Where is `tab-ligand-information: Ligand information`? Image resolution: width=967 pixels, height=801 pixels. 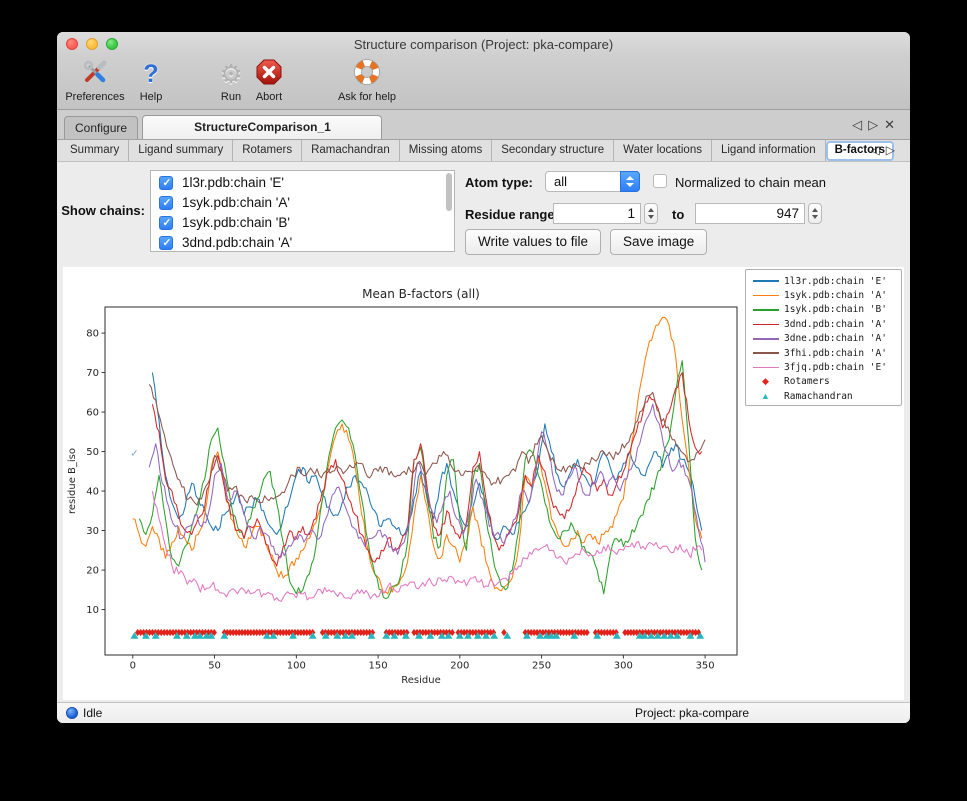
tab-ligand-information: Ligand information is located at coordinates (769, 150).